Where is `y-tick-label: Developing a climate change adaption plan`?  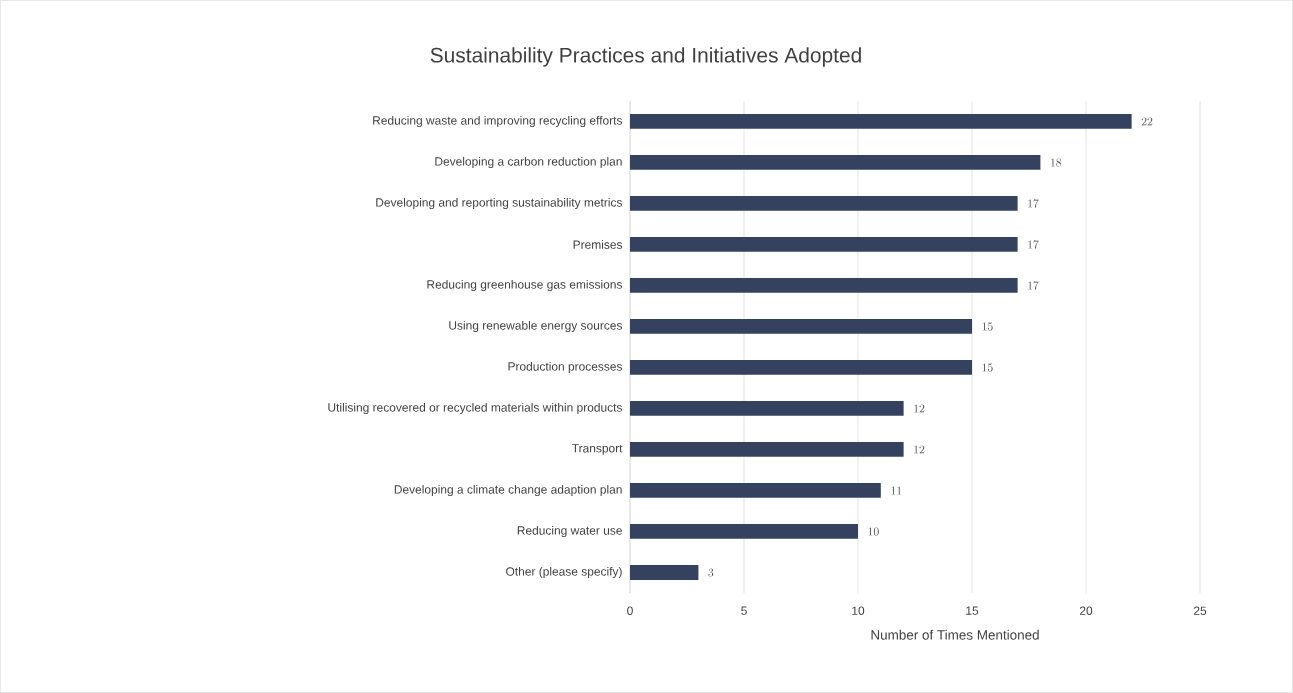
y-tick-label: Developing a climate change adaption plan is located at coordinates (508, 490).